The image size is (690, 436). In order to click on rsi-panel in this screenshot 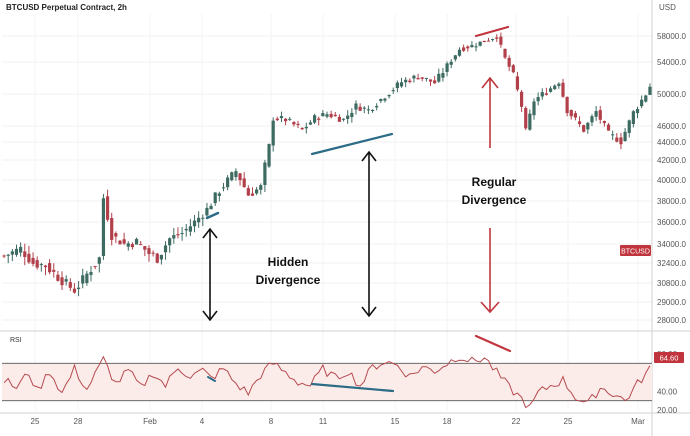, I will do `click(327, 382)`.